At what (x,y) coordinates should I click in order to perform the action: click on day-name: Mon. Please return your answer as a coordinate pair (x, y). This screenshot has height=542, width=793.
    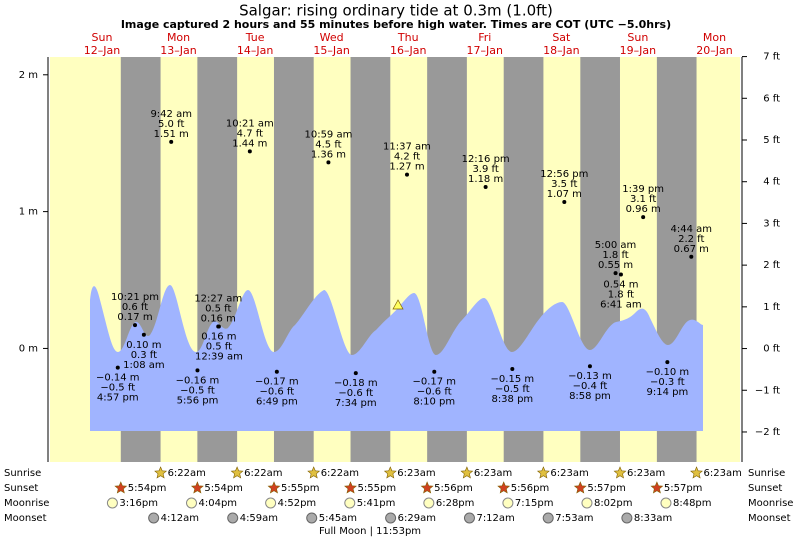
    Looking at the image, I should click on (178, 37).